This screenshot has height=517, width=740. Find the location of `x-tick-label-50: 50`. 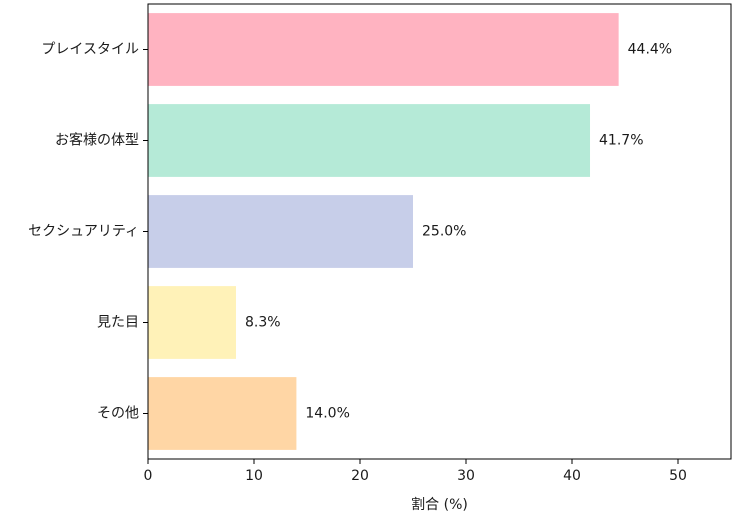

x-tick-label-50: 50 is located at coordinates (678, 476).